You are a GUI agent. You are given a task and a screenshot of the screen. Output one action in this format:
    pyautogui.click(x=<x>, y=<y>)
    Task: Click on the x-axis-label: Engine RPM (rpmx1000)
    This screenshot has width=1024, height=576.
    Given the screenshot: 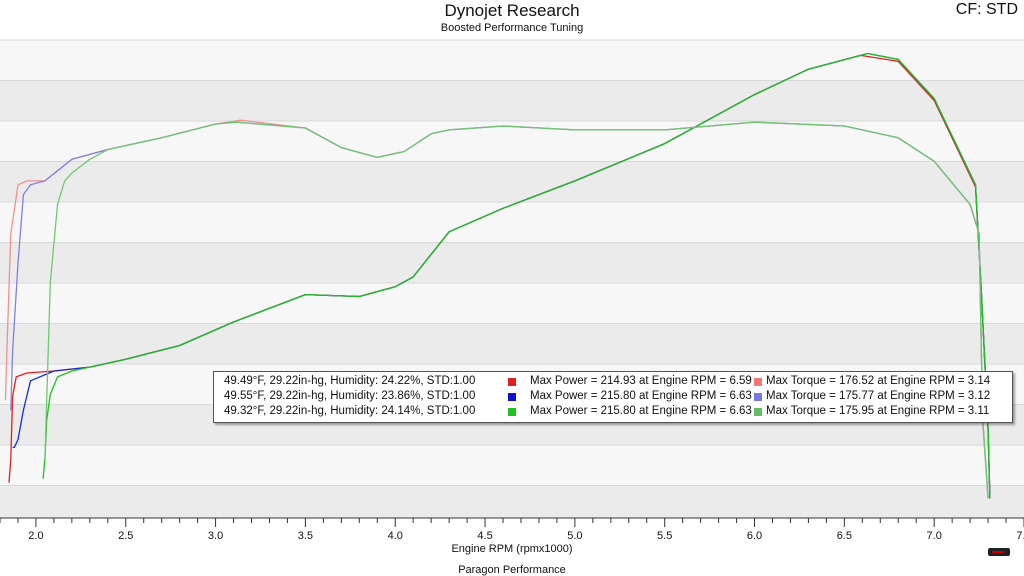 What is the action you would take?
    pyautogui.click(x=512, y=549)
    